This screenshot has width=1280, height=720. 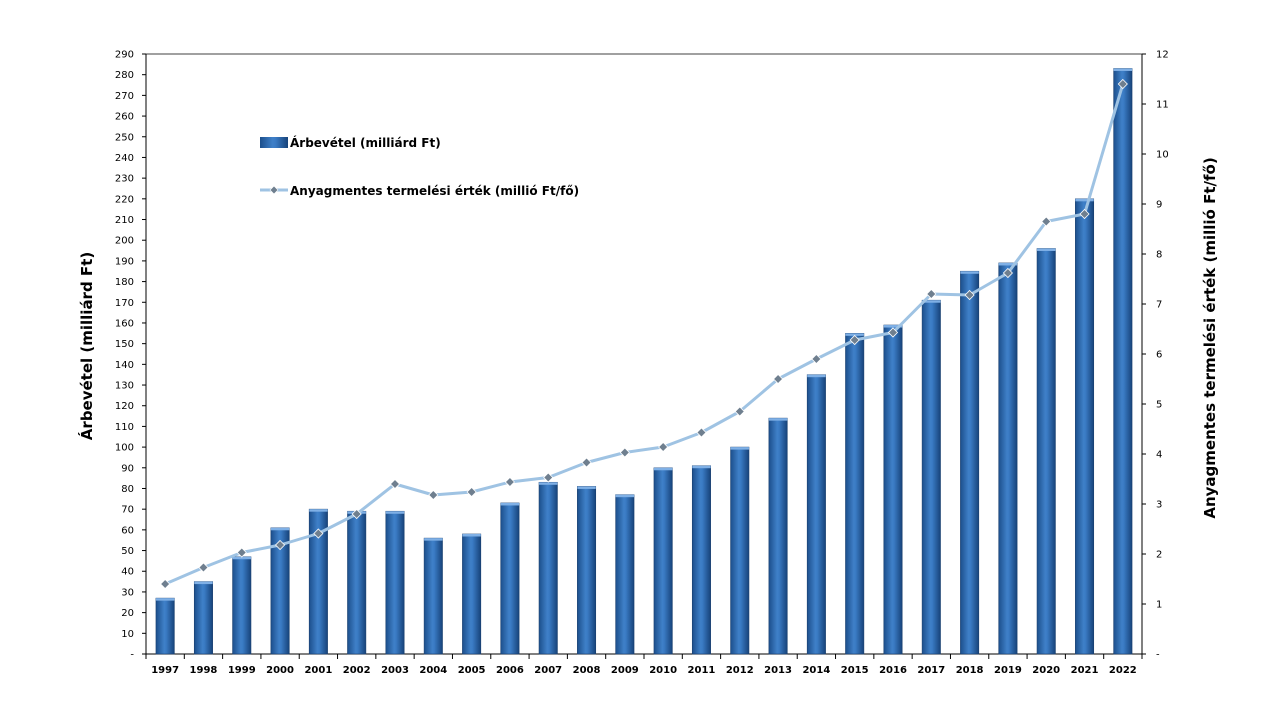 I want to click on x-tick-label: 1997, so click(x=165, y=670).